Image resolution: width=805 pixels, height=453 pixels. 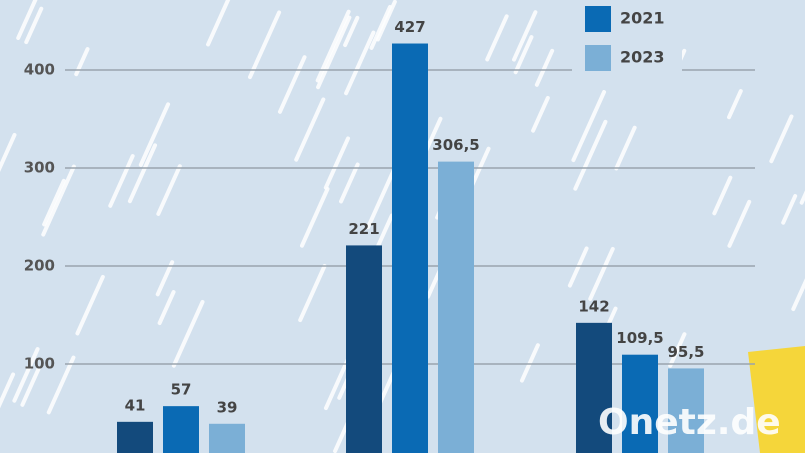 What do you see at coordinates (363, 229) in the screenshot?
I see `value-label: 221` at bounding box center [363, 229].